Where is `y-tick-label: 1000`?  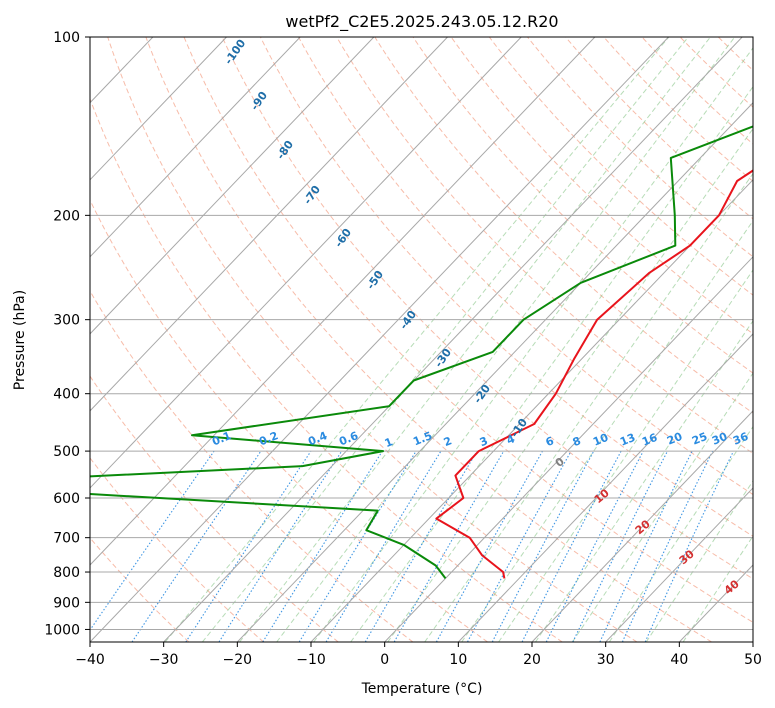
y-tick-label: 1000 is located at coordinates (62, 630).